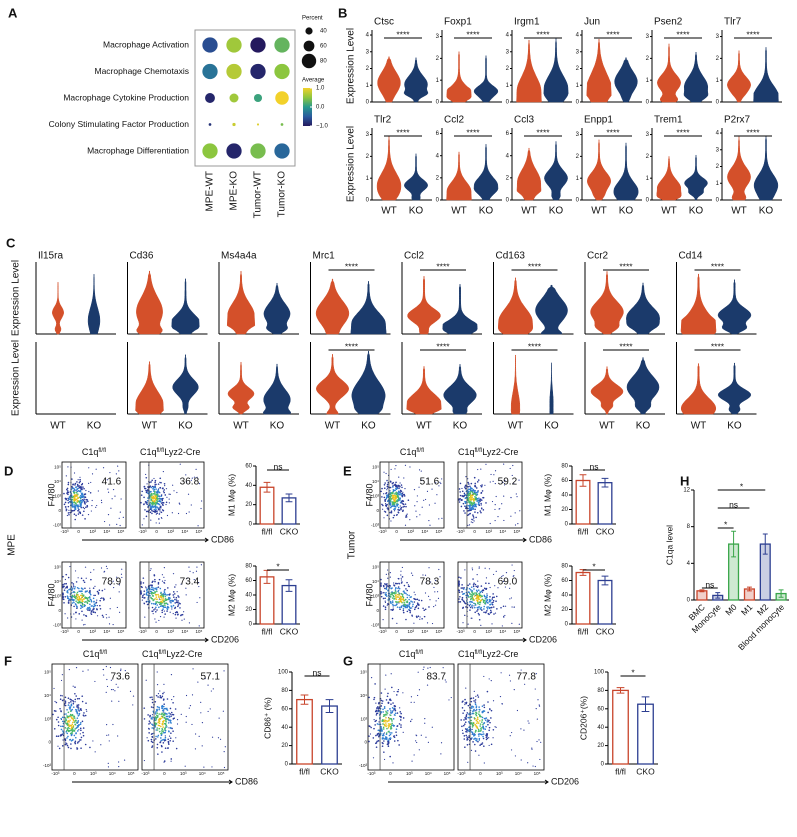 The height and width of the screenshot is (837, 797). I want to click on x-axis-arrow, so click(463, 640).